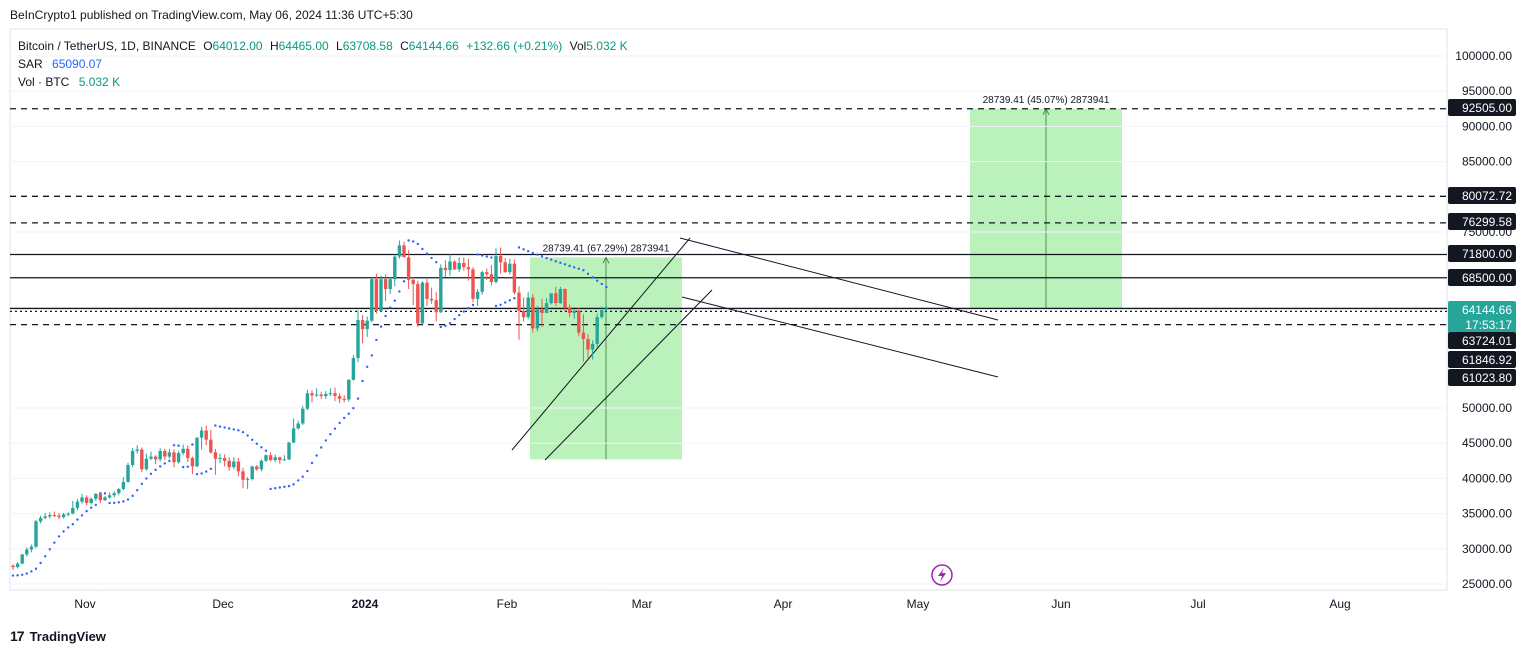  I want to click on legend-volume-row: Vol · BTC 5.032 K, so click(323, 82).